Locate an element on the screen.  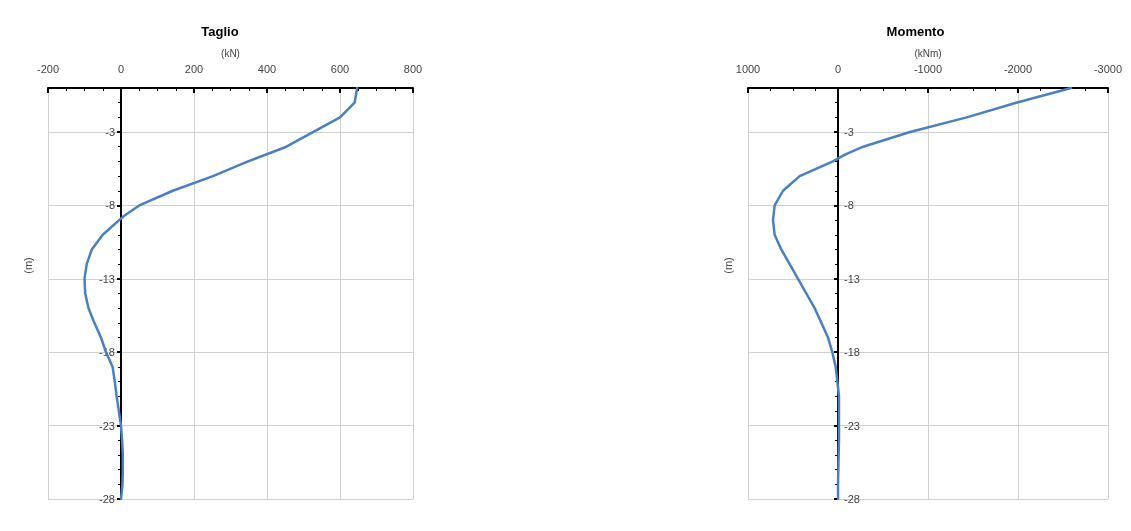
x-tick-label: -200 is located at coordinates (48, 68).